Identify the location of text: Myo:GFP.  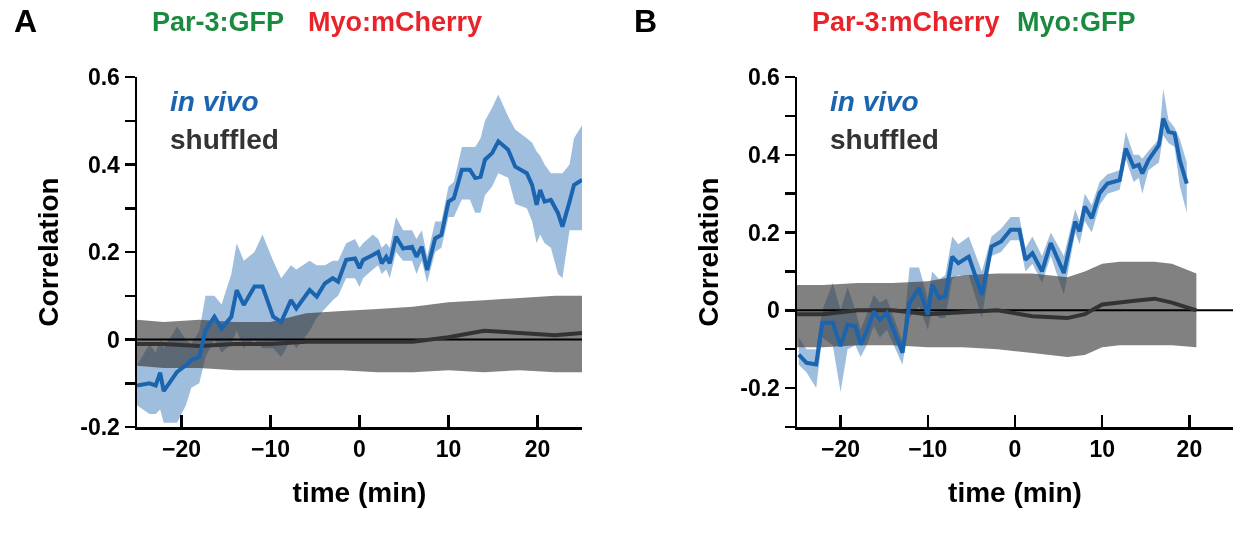
(1076, 22).